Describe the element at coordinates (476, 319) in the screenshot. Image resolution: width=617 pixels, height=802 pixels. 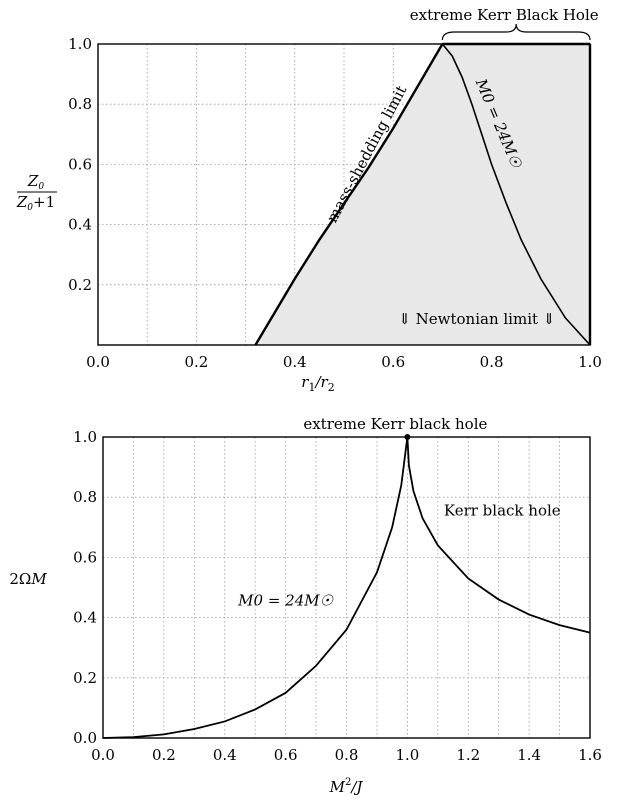
I see `annotation-newtonian-limit: ⇓ Newtonian limit ⇓` at that location.